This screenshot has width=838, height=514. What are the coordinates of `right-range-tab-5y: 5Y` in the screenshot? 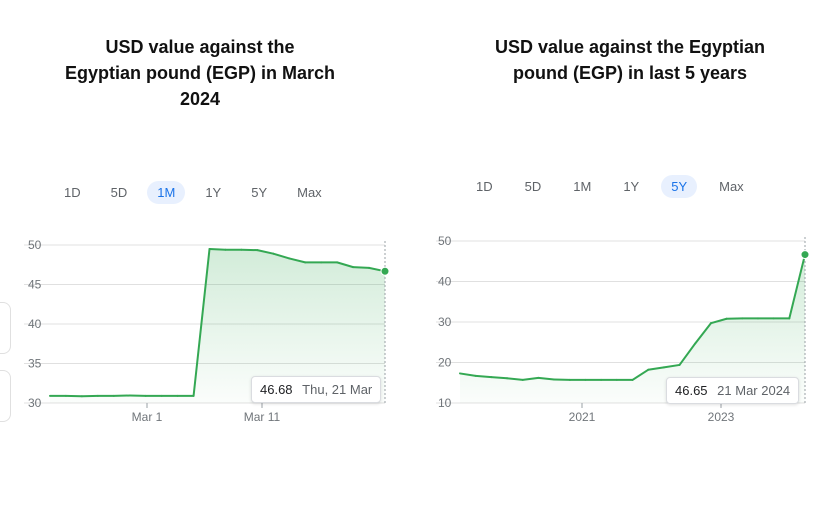 It's located at (679, 186).